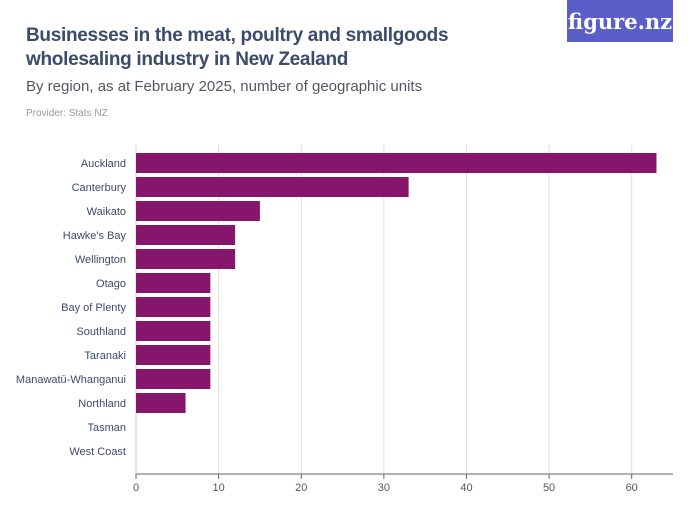 The image size is (700, 525). Describe the element at coordinates (384, 488) in the screenshot. I see `x-tick-label: 30` at that location.